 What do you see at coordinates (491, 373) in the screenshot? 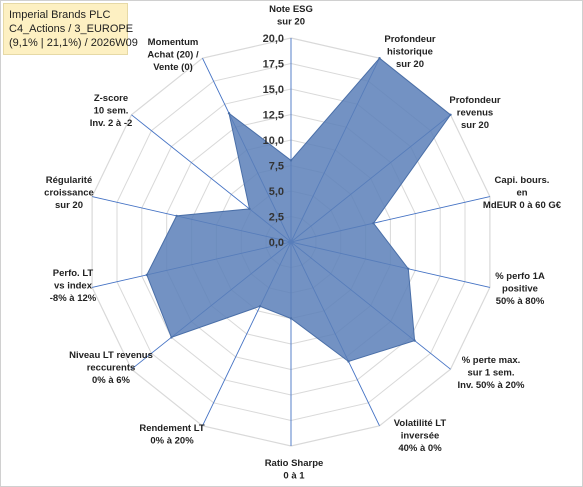
I see `axis-label: % perte max. sur 1 sem. Inv. 50% à 20%` at bounding box center [491, 373].